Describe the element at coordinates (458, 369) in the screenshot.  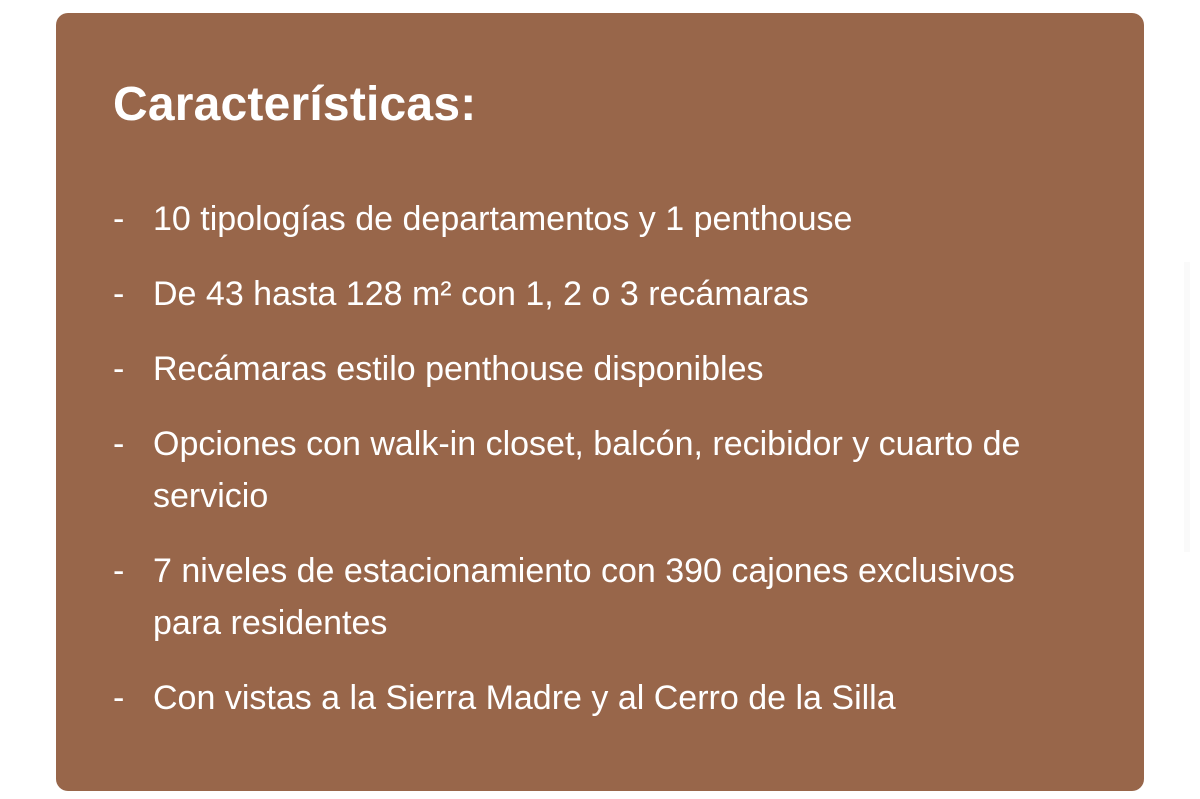
I see `item-text: Recámaras estilo penthouse disponibles` at that location.